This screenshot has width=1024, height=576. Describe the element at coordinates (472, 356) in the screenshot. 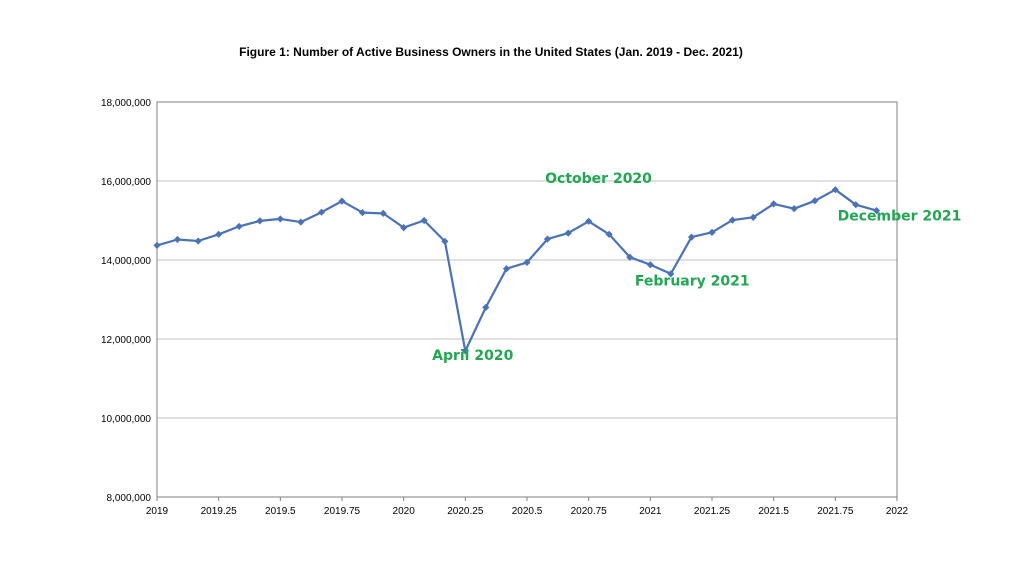

I see `annotation-label: April 2020` at that location.